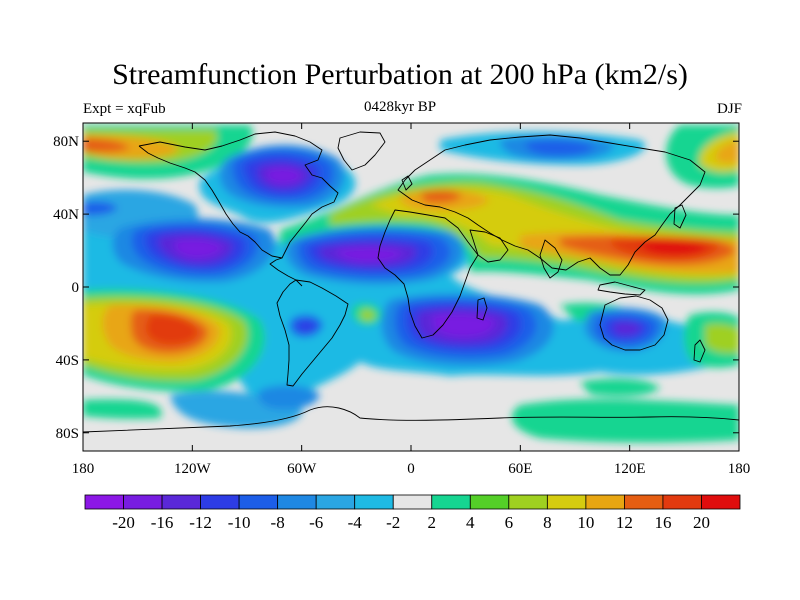 This screenshot has height=600, width=800. What do you see at coordinates (407, 183) in the screenshot?
I see `coast-uk` at bounding box center [407, 183].